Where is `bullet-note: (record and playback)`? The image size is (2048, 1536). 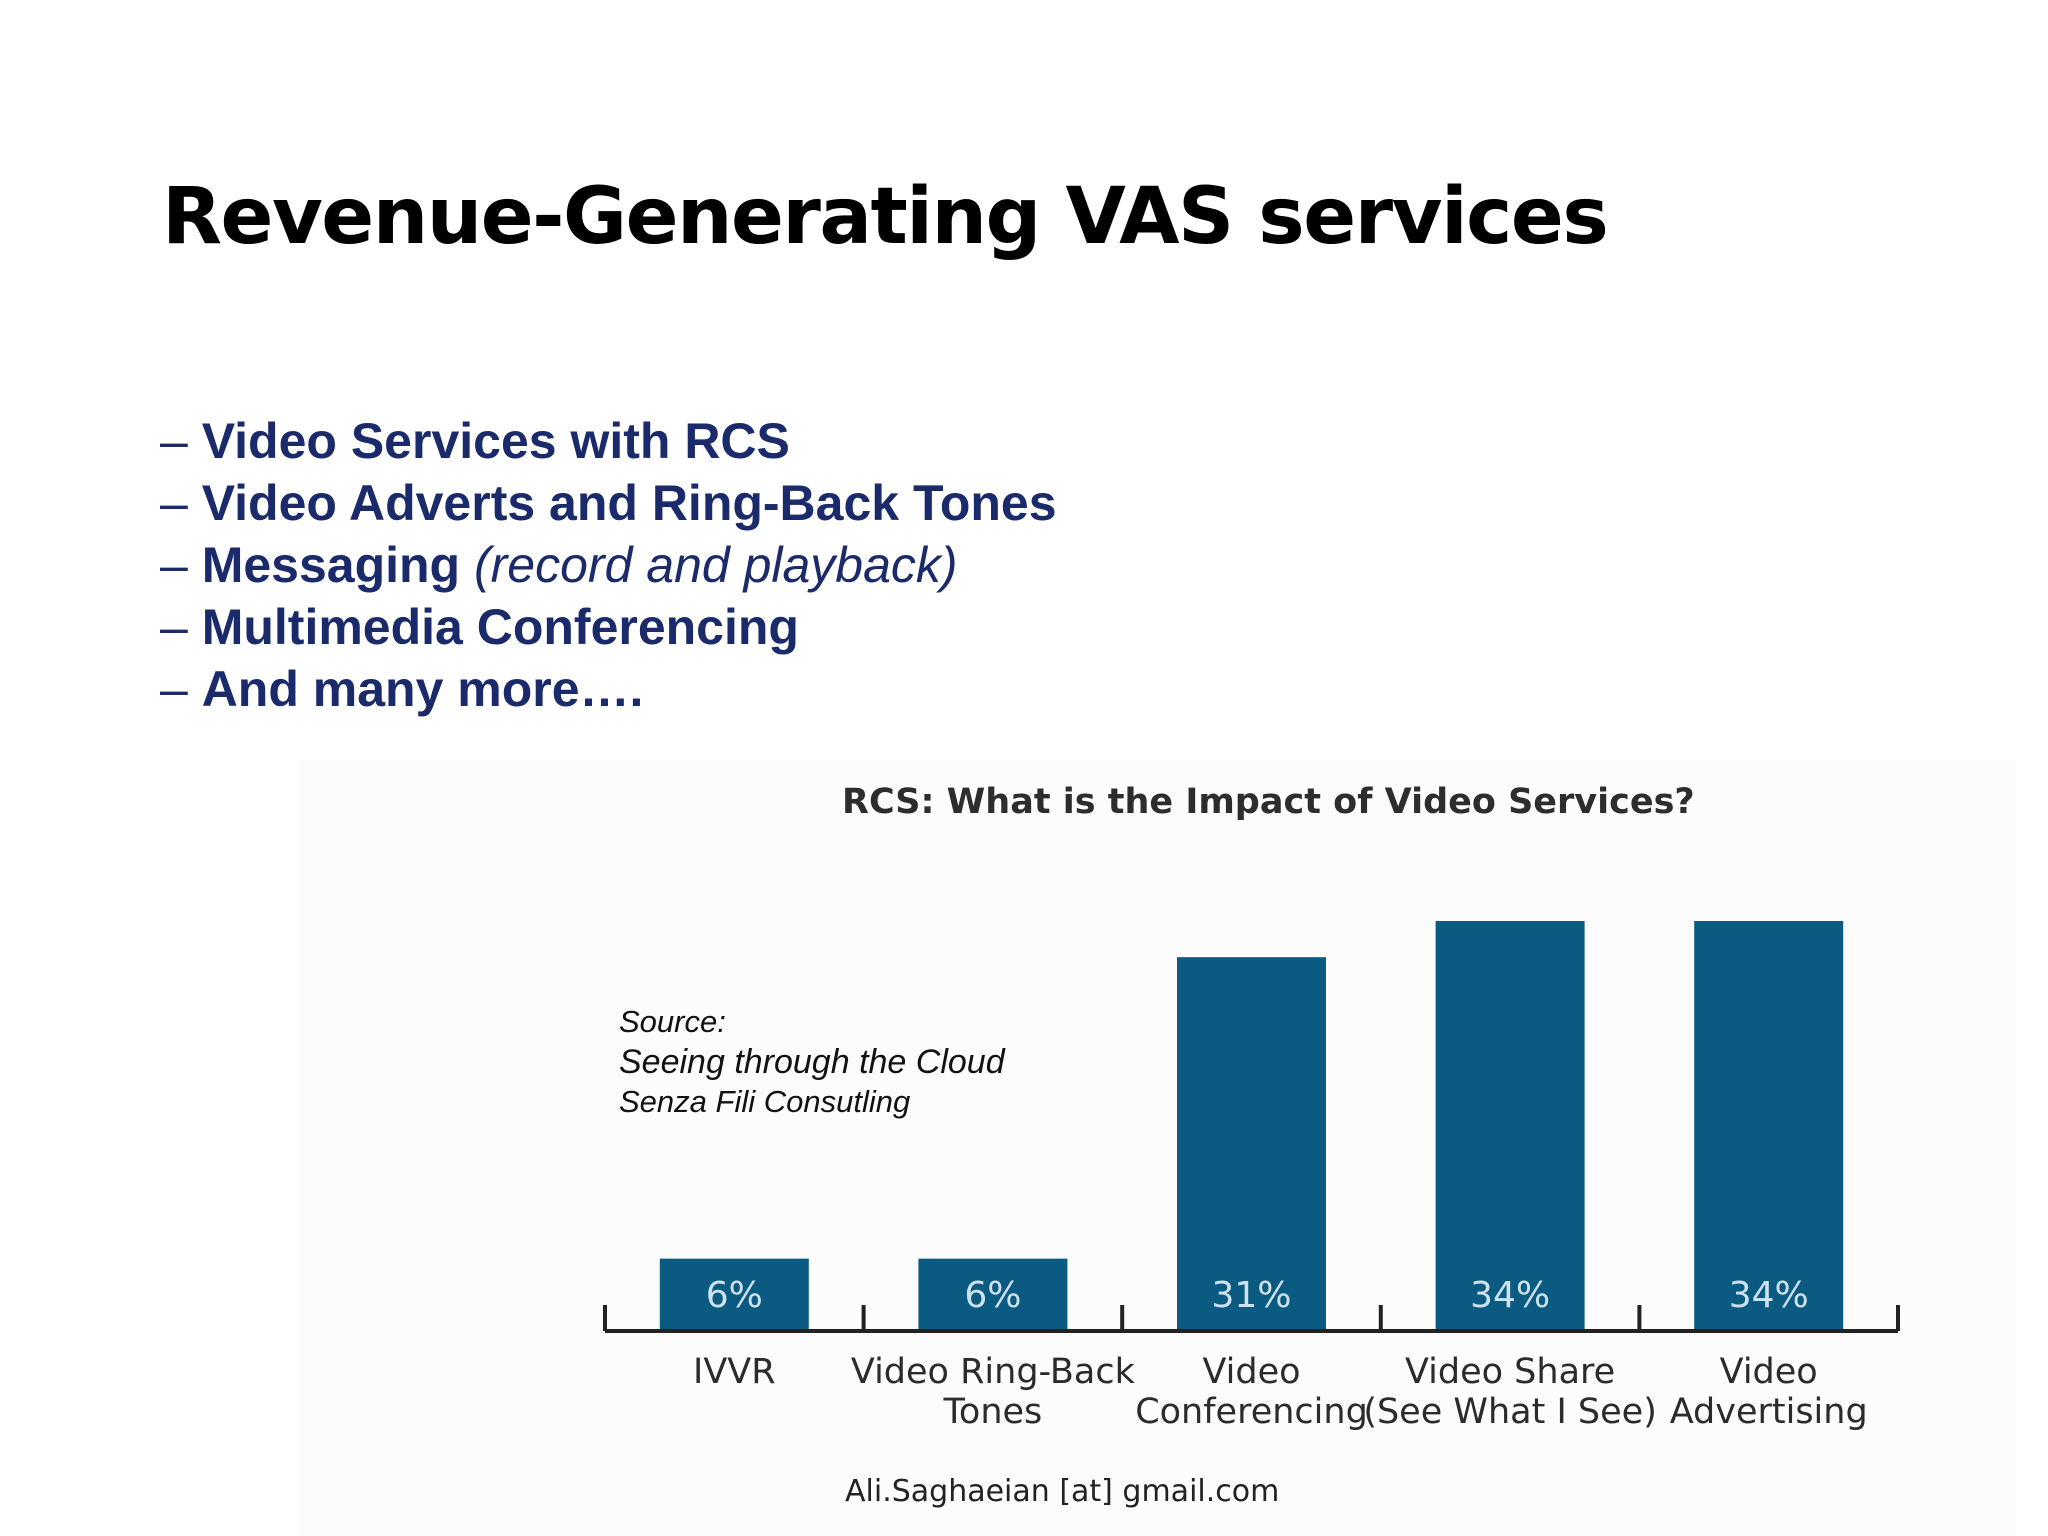
bullet-note: (record and playback) is located at coordinates (709, 565).